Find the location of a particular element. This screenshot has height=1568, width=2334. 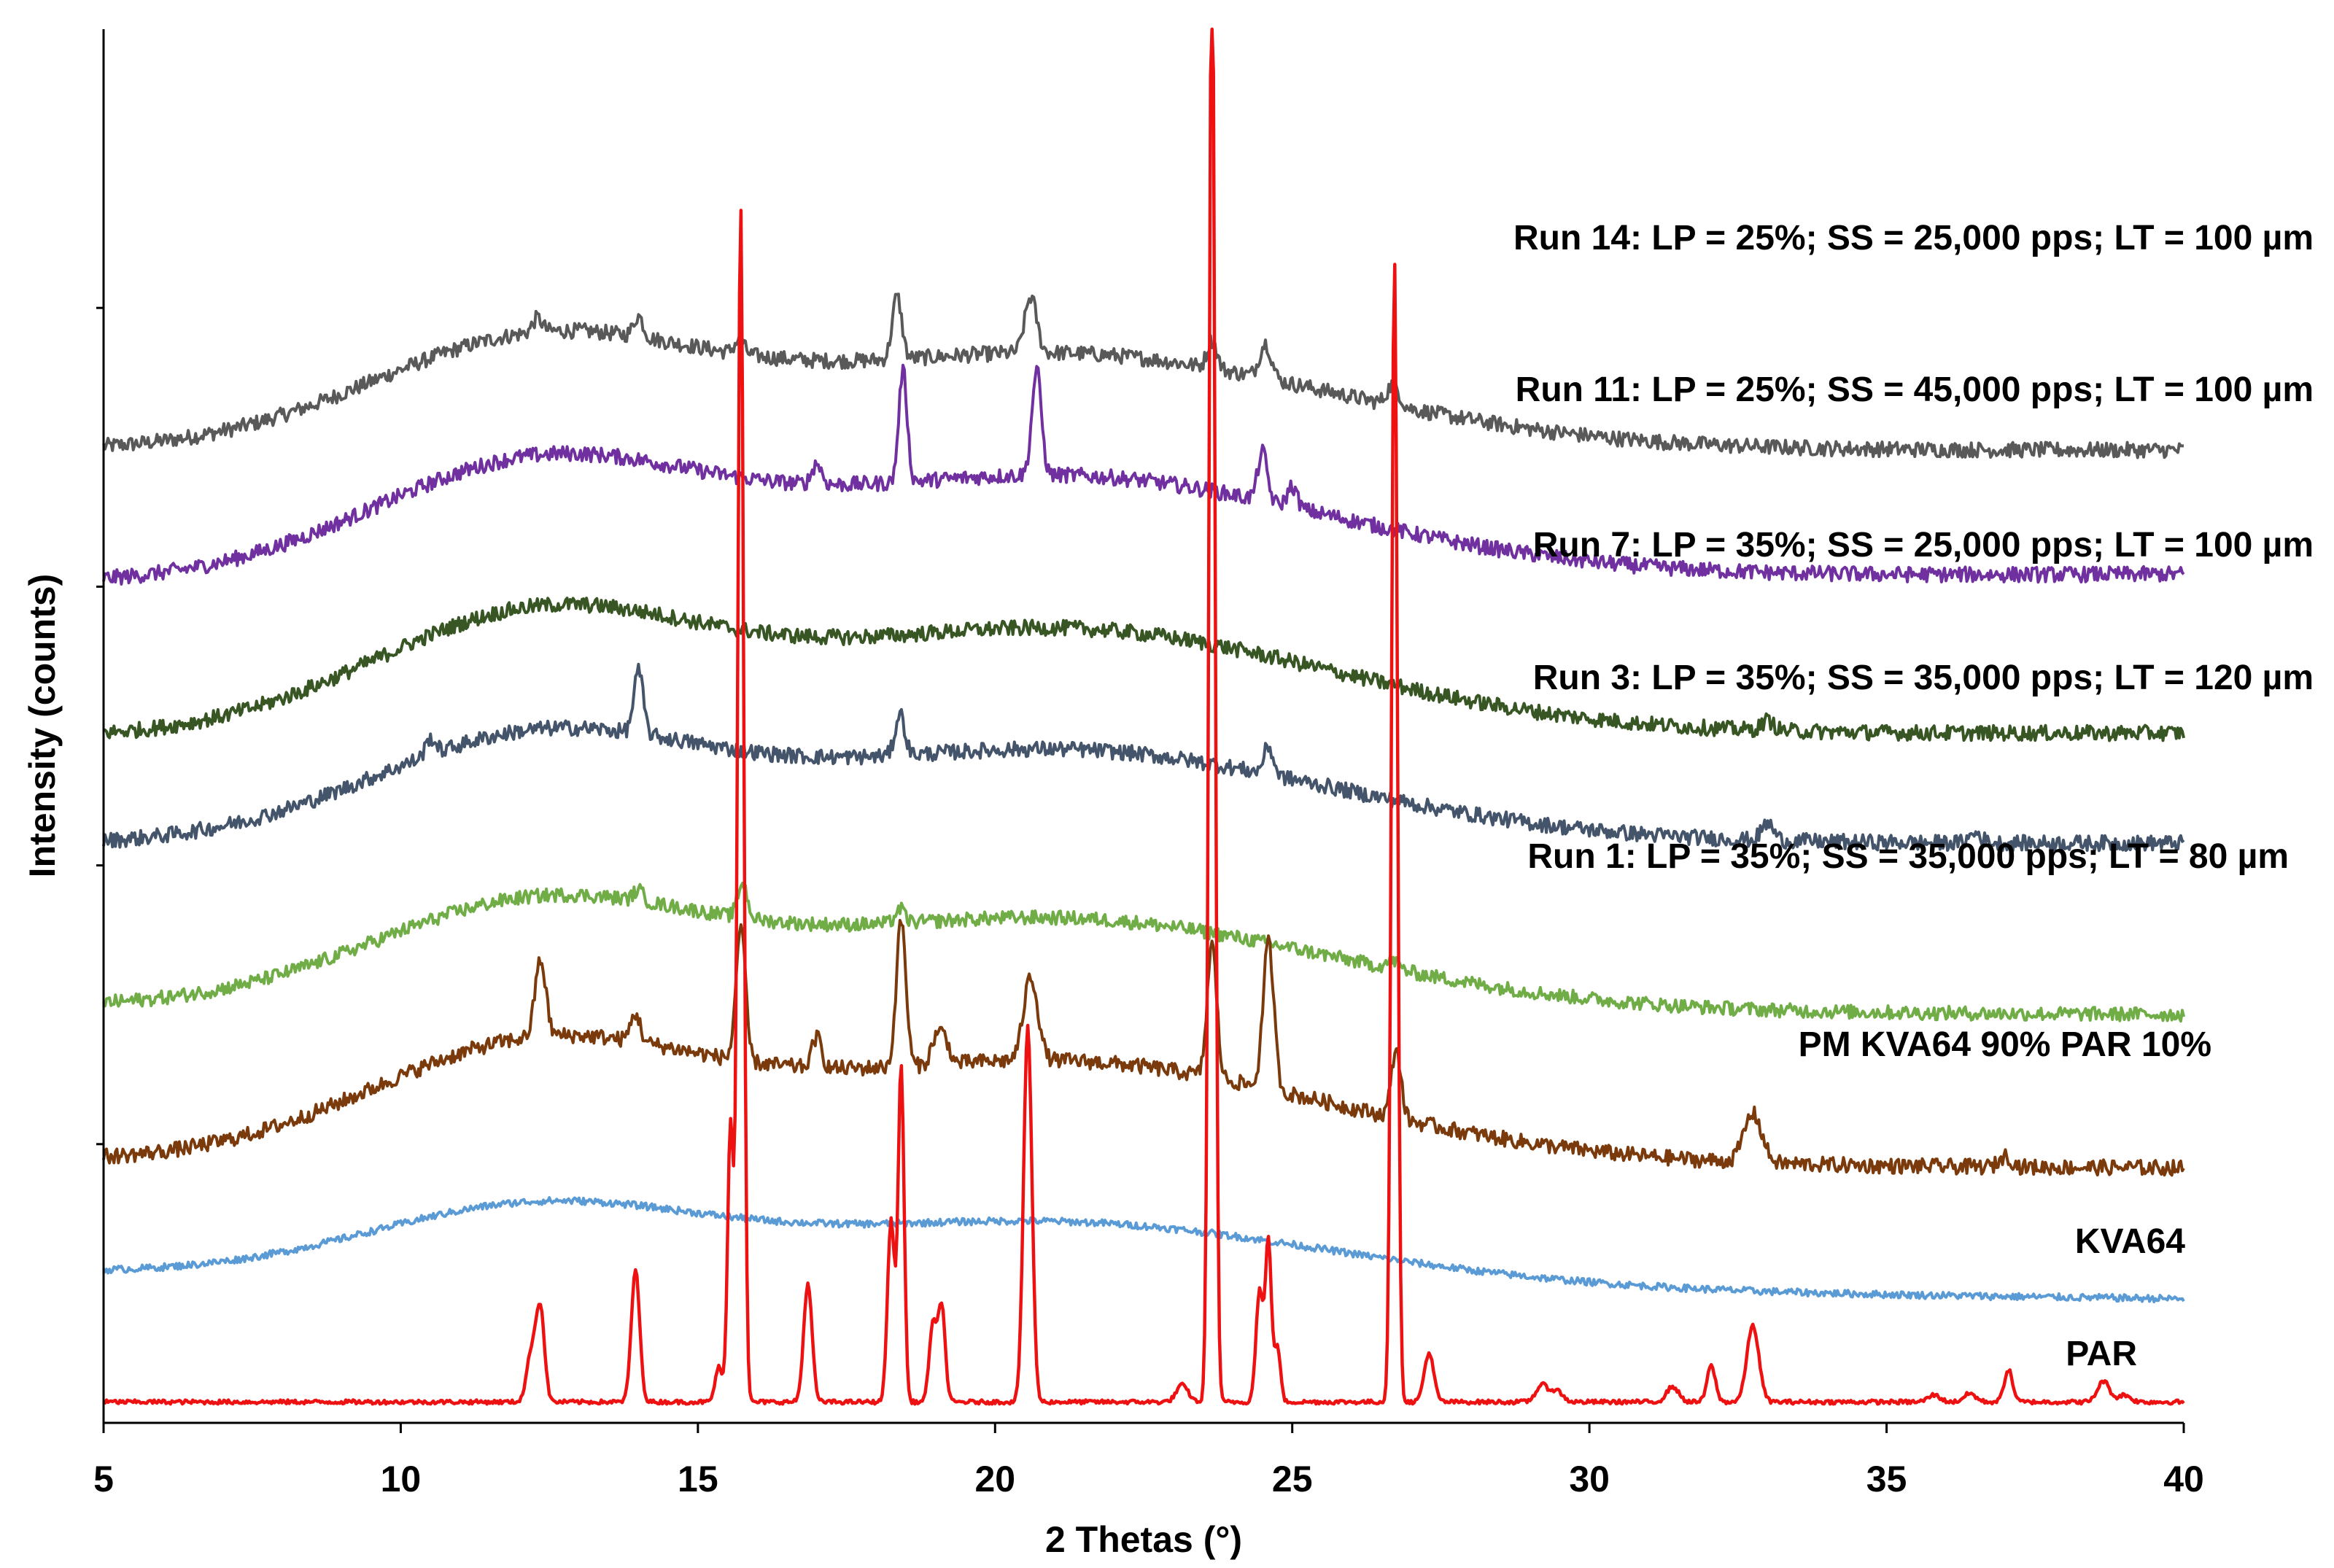

x-tick-label: 15 is located at coordinates (698, 1479).